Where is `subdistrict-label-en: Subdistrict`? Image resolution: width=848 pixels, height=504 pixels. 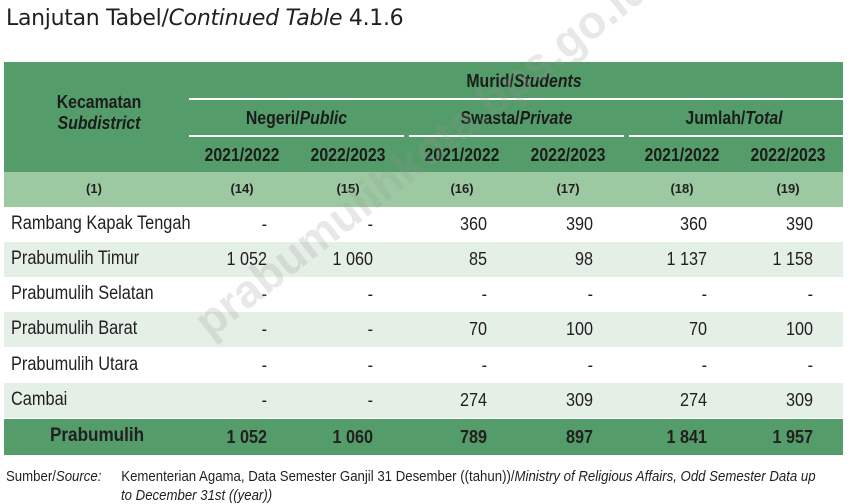
subdistrict-label-en: Subdistrict is located at coordinates (99, 123).